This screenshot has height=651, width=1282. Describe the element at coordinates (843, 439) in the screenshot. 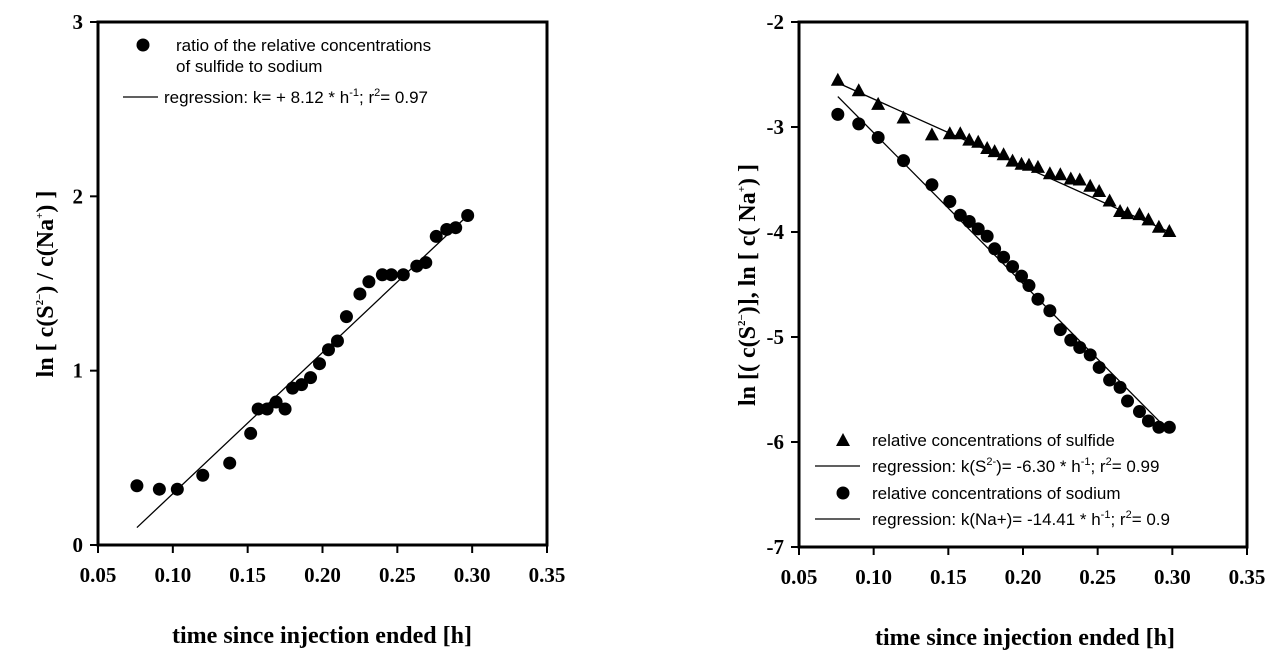

I see `legend-triangle-marker` at that location.